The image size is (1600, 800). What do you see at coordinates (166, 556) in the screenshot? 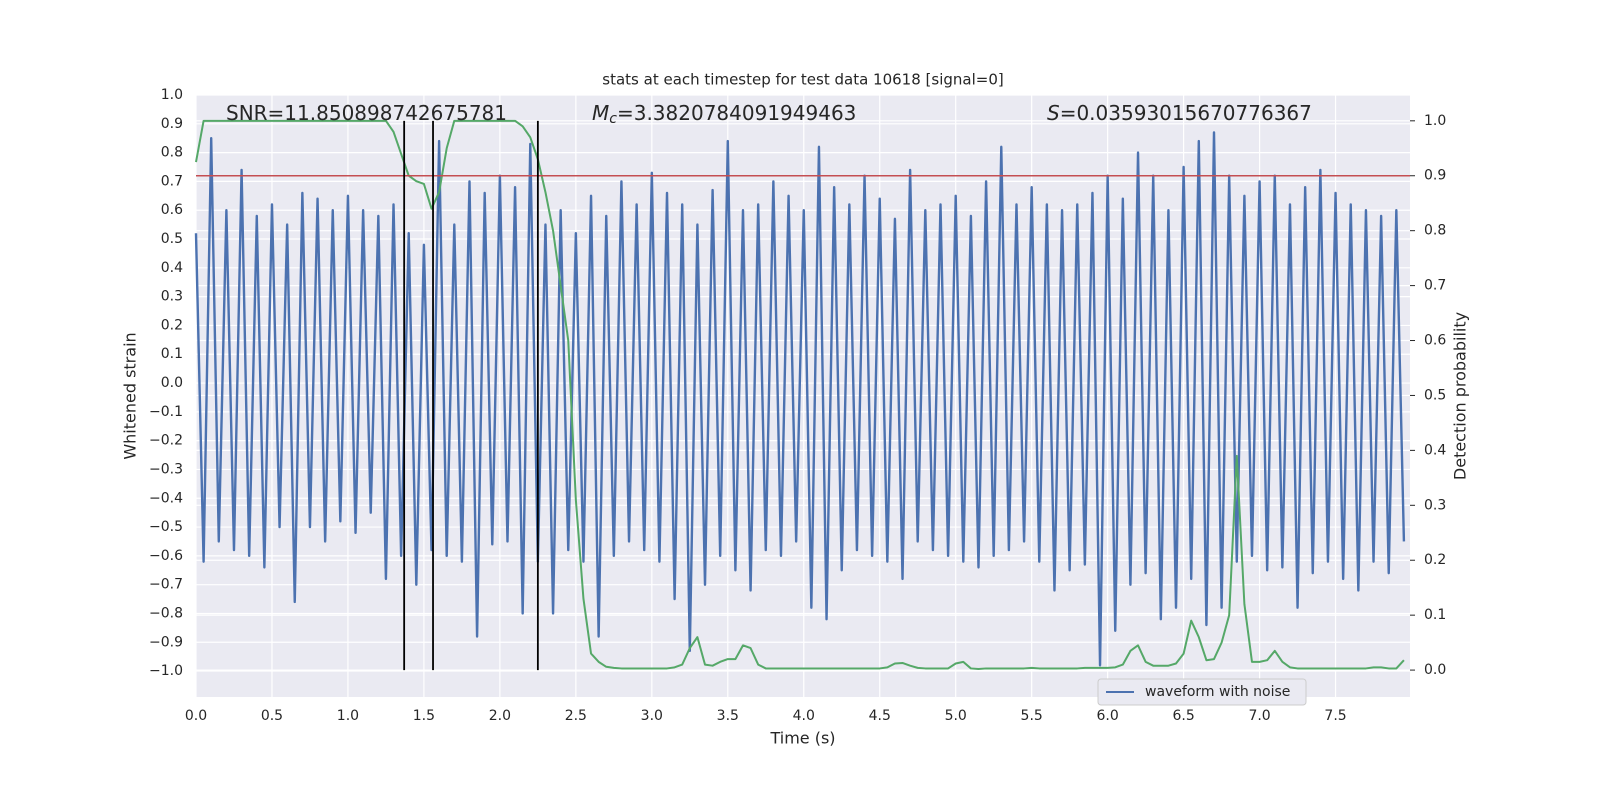
I see `y-tick-label: −0.6` at bounding box center [166, 556].